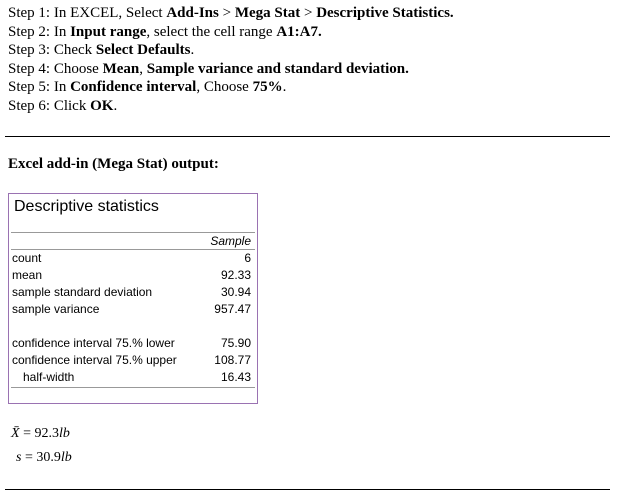 Image resolution: width=617 pixels, height=496 pixels. I want to click on step: Step 6: Click OK., so click(62, 106).